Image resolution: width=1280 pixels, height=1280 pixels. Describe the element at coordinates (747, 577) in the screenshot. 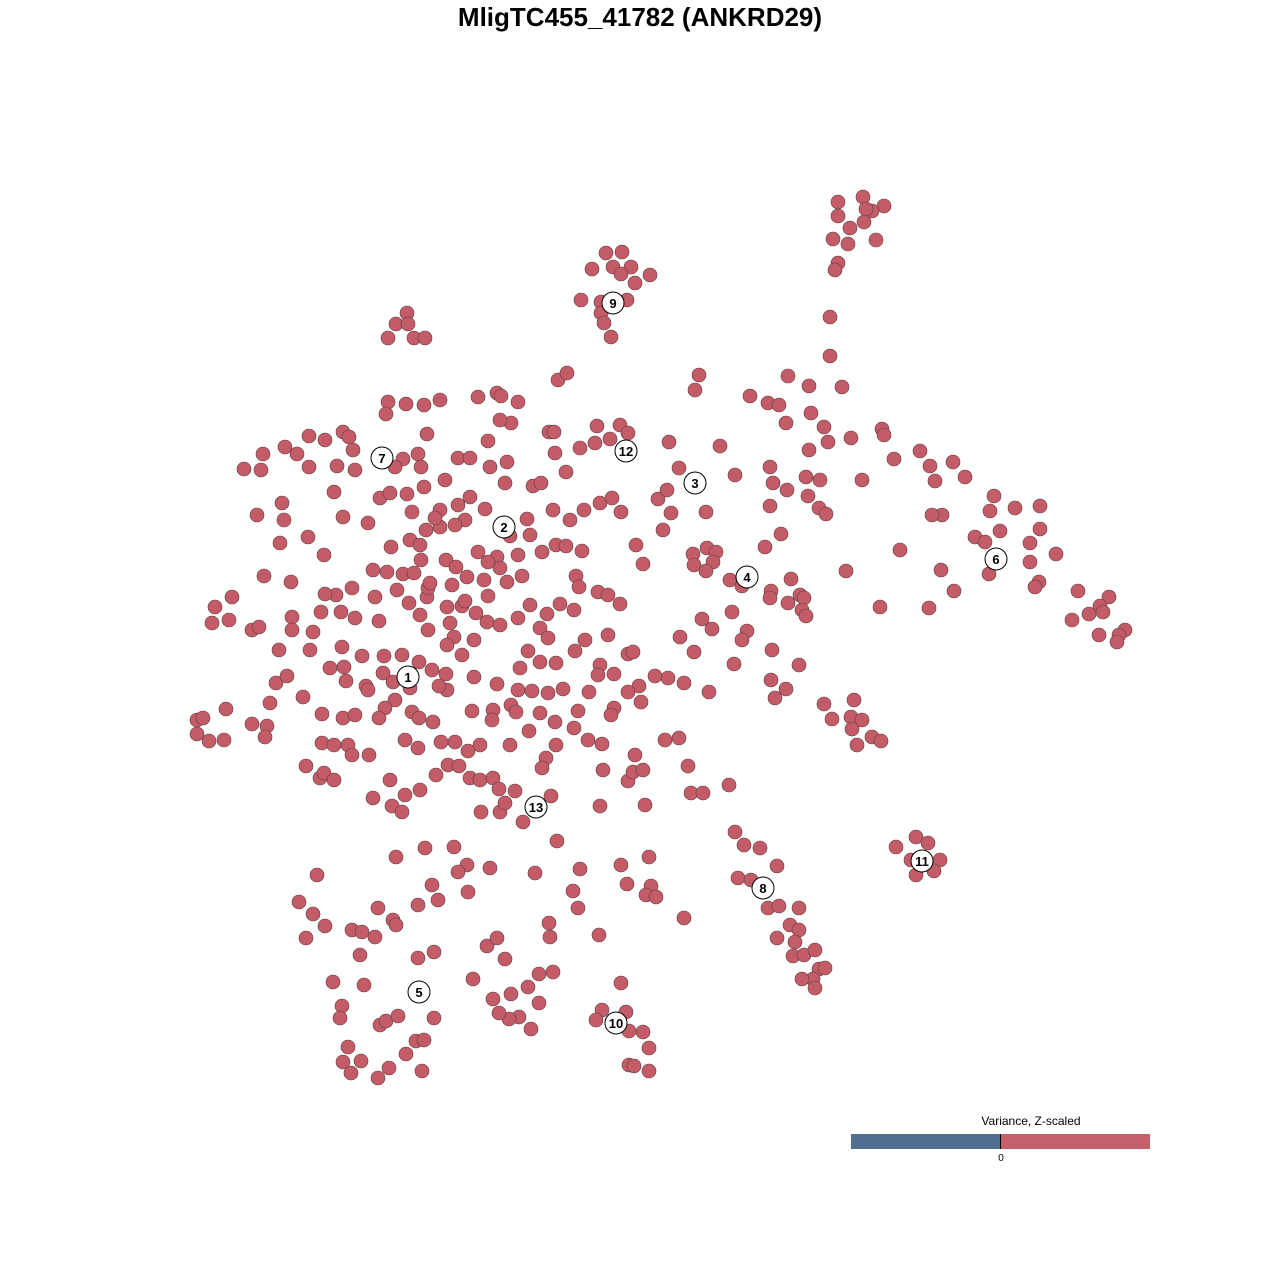

I see `cluster-label-4: 4` at that location.